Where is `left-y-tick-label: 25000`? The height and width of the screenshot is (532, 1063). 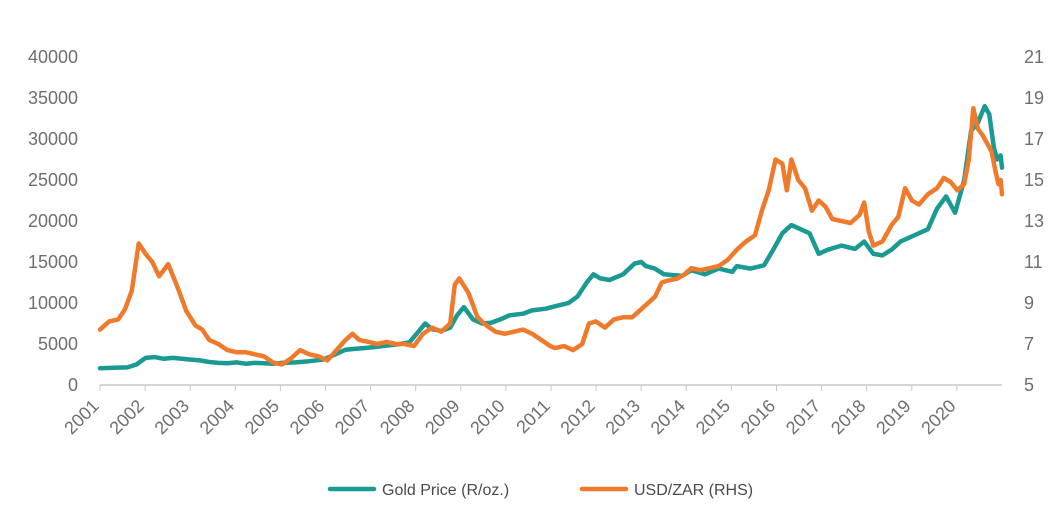 left-y-tick-label: 25000 is located at coordinates (53, 180).